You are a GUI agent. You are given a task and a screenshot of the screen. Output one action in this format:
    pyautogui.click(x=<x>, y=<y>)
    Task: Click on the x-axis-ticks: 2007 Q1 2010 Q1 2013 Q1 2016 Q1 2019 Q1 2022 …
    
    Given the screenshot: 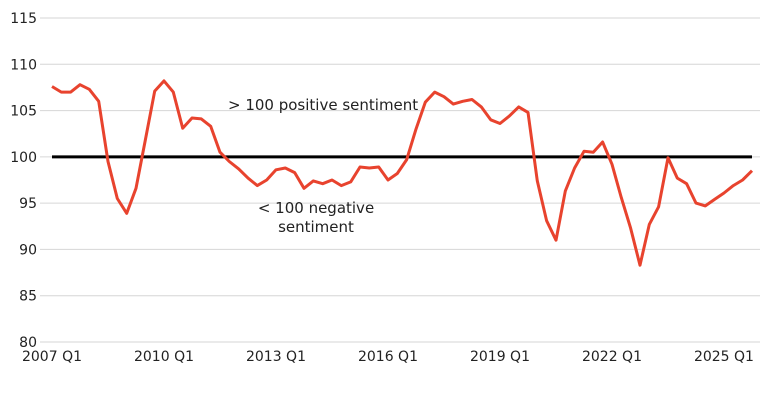 What is the action you would take?
    pyautogui.click(x=388, y=357)
    